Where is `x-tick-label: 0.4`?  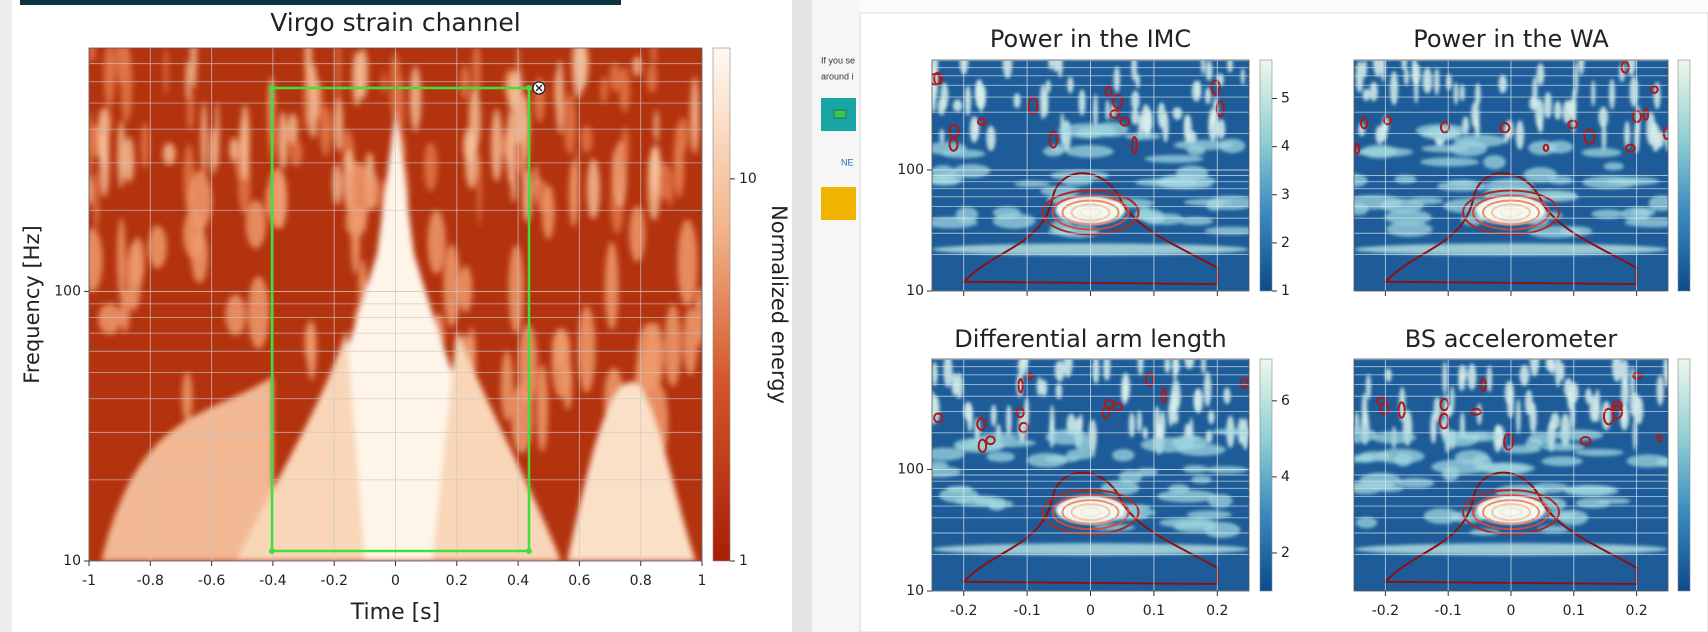 x-tick-label: 0.4 is located at coordinates (518, 581).